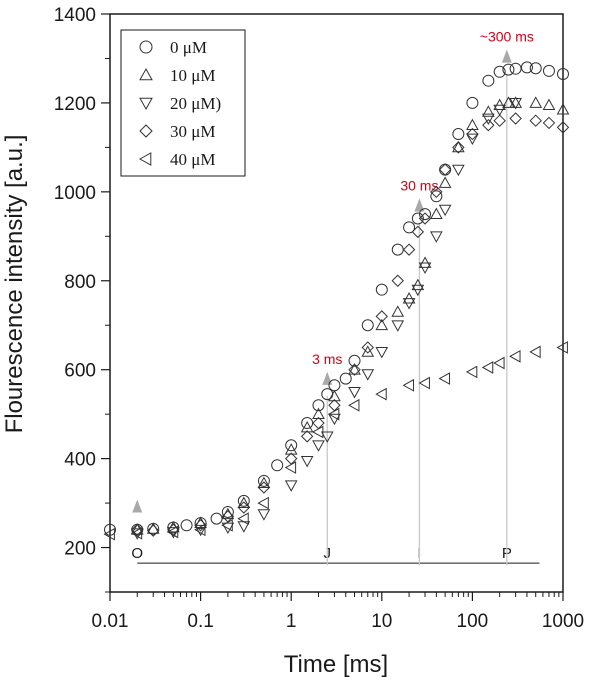  What do you see at coordinates (137, 553) in the screenshot?
I see `phase-label-o: O` at bounding box center [137, 553].